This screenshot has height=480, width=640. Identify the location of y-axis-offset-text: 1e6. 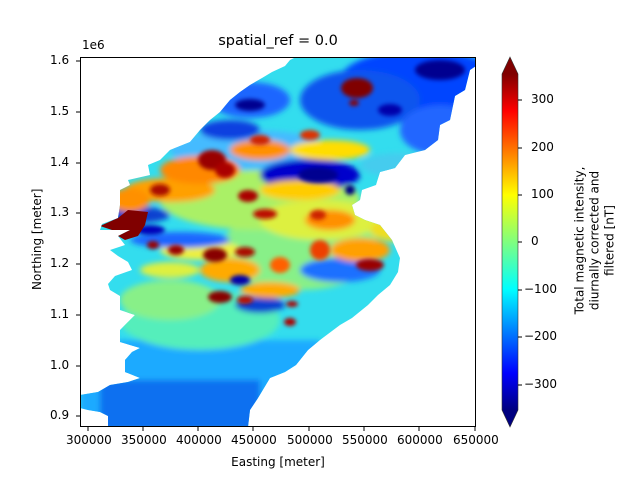
(93, 45).